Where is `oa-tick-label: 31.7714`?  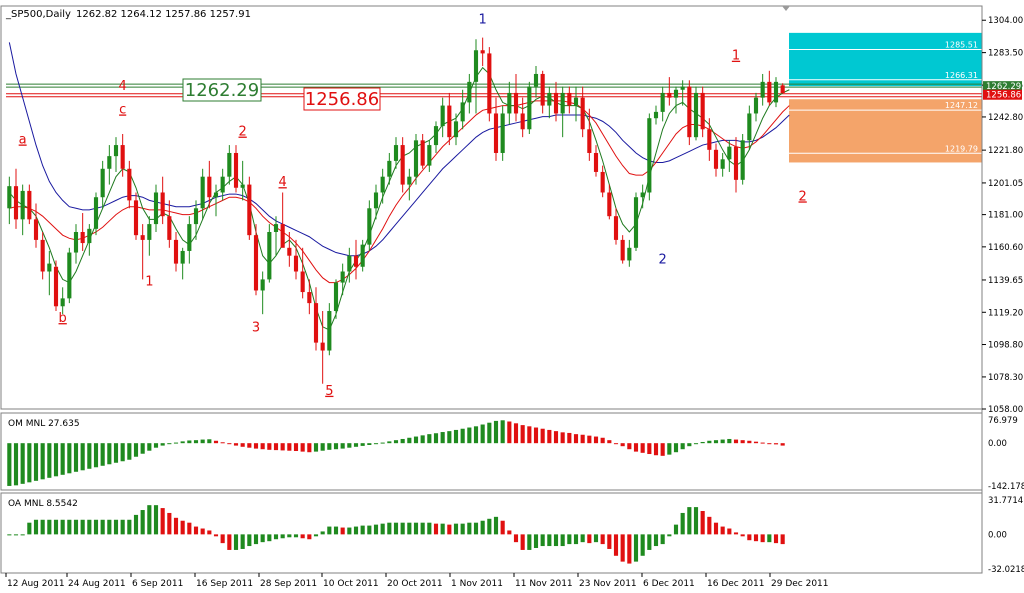
oa-tick-label: 31.7714 is located at coordinates (1005, 501).